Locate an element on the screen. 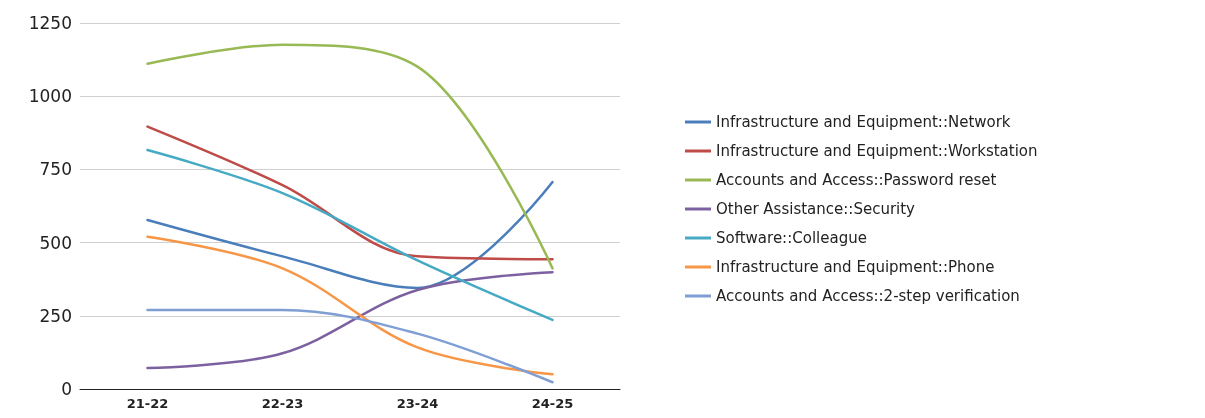 Image resolution: width=1205 pixels, height=418 pixels. legend-label: Infrastructure and Equipment::Workstation is located at coordinates (877, 151).